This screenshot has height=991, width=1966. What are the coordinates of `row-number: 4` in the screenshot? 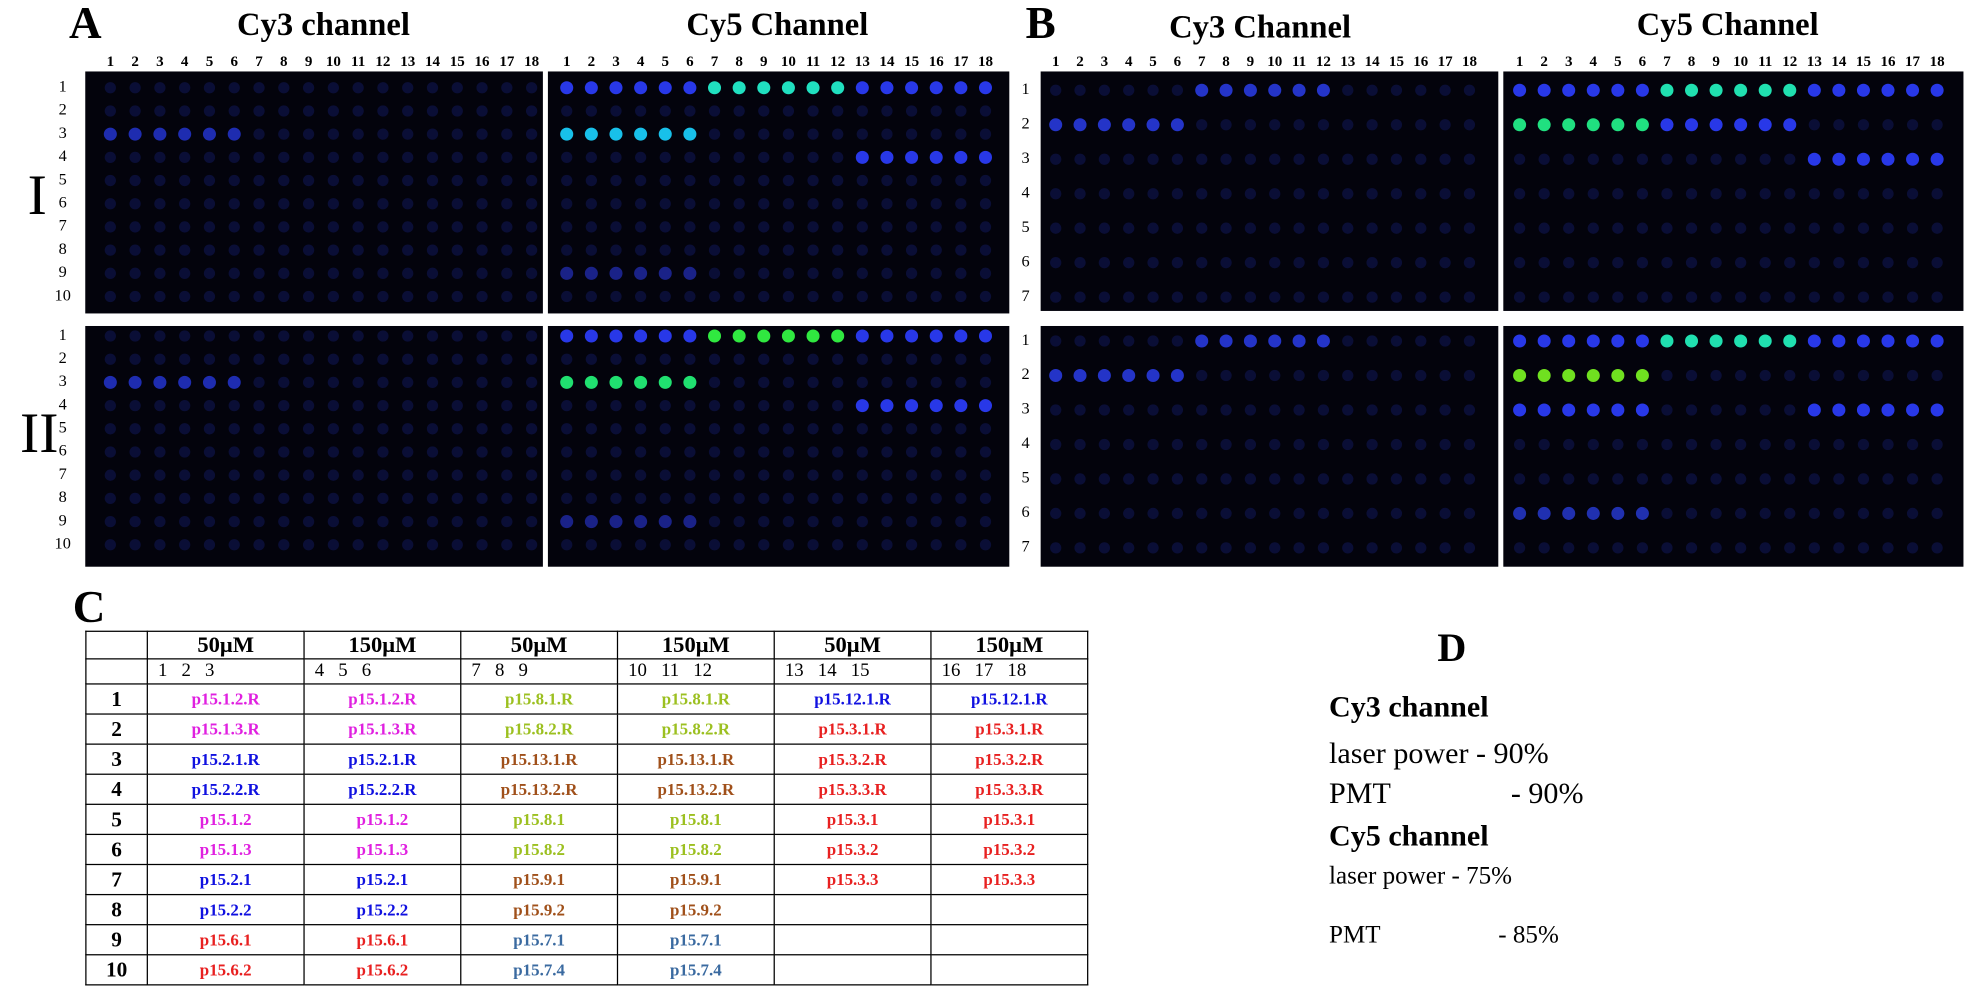 It's located at (1026, 191).